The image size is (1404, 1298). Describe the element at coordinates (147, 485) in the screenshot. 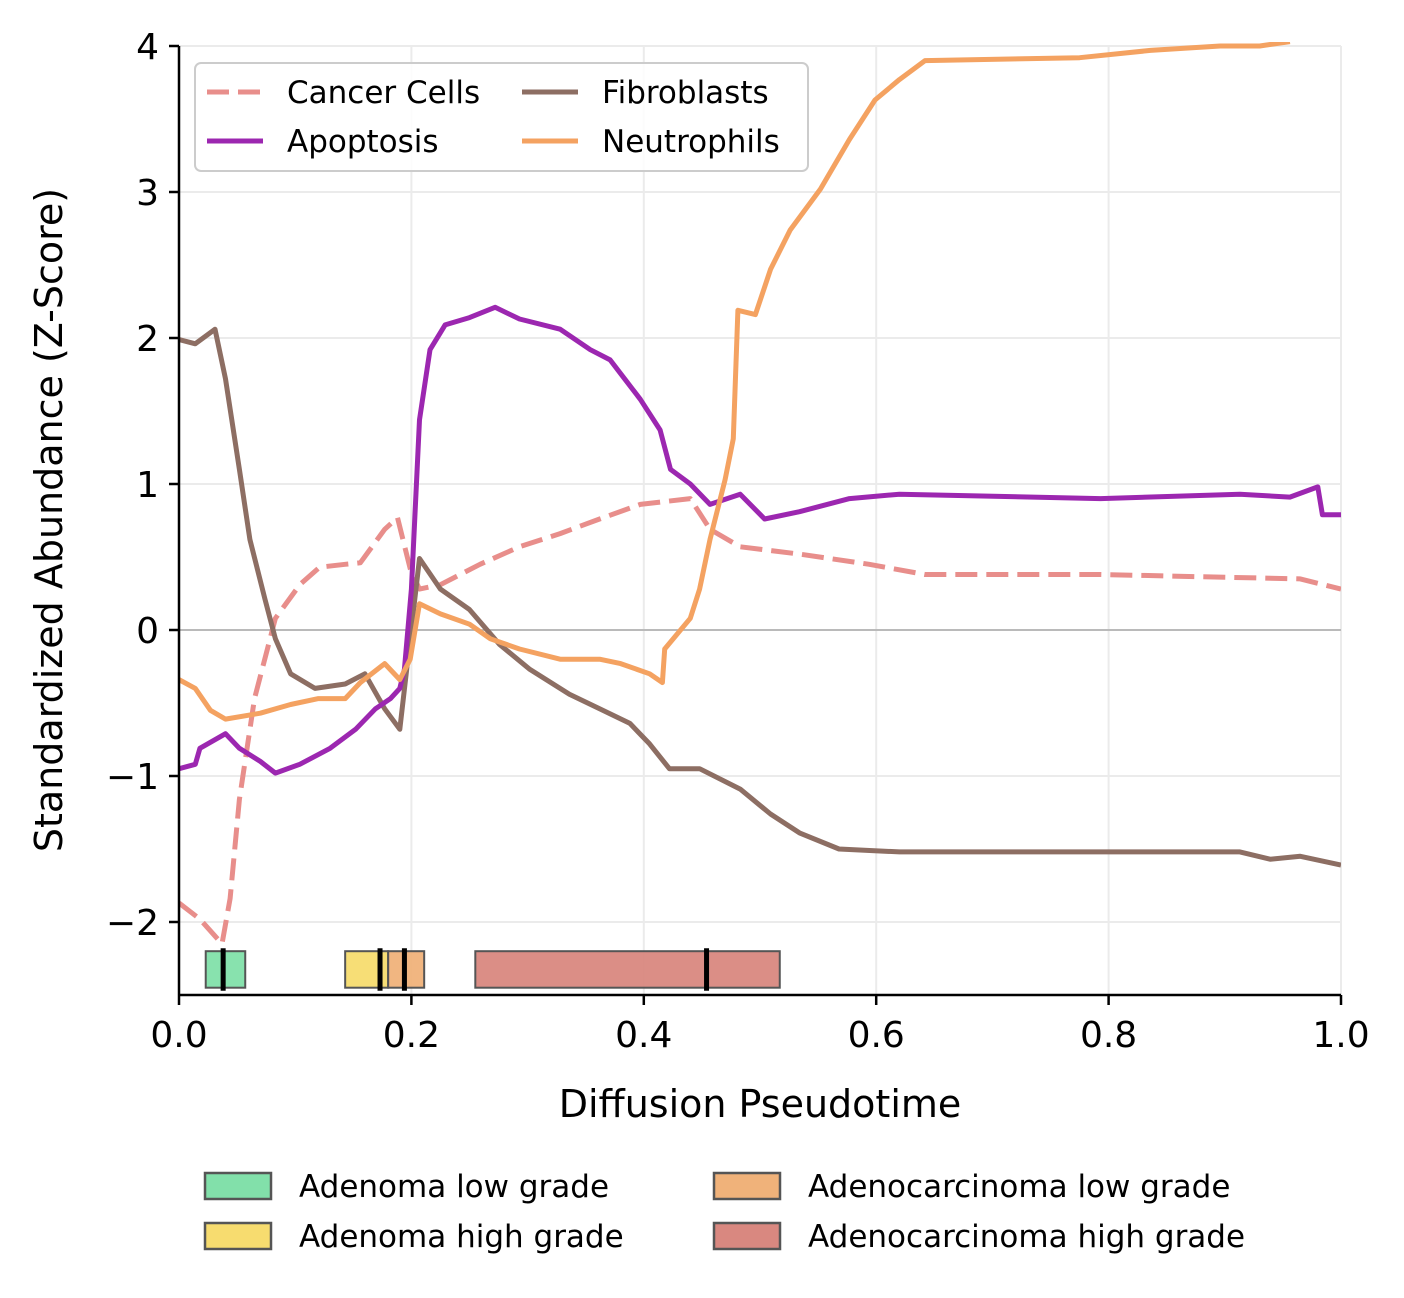

I see `y-tick-label: 1` at that location.